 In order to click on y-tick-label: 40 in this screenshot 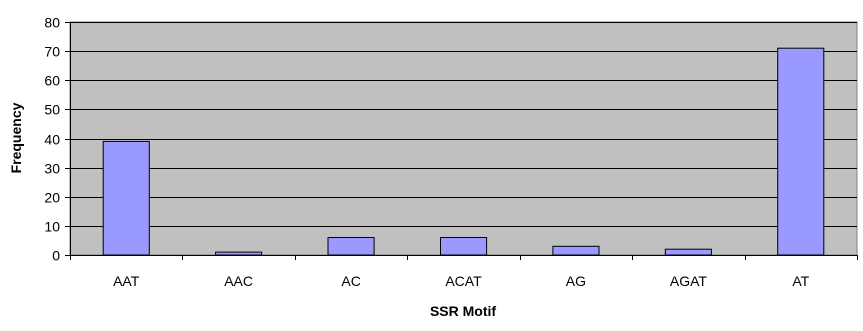, I will do `click(52, 140)`.